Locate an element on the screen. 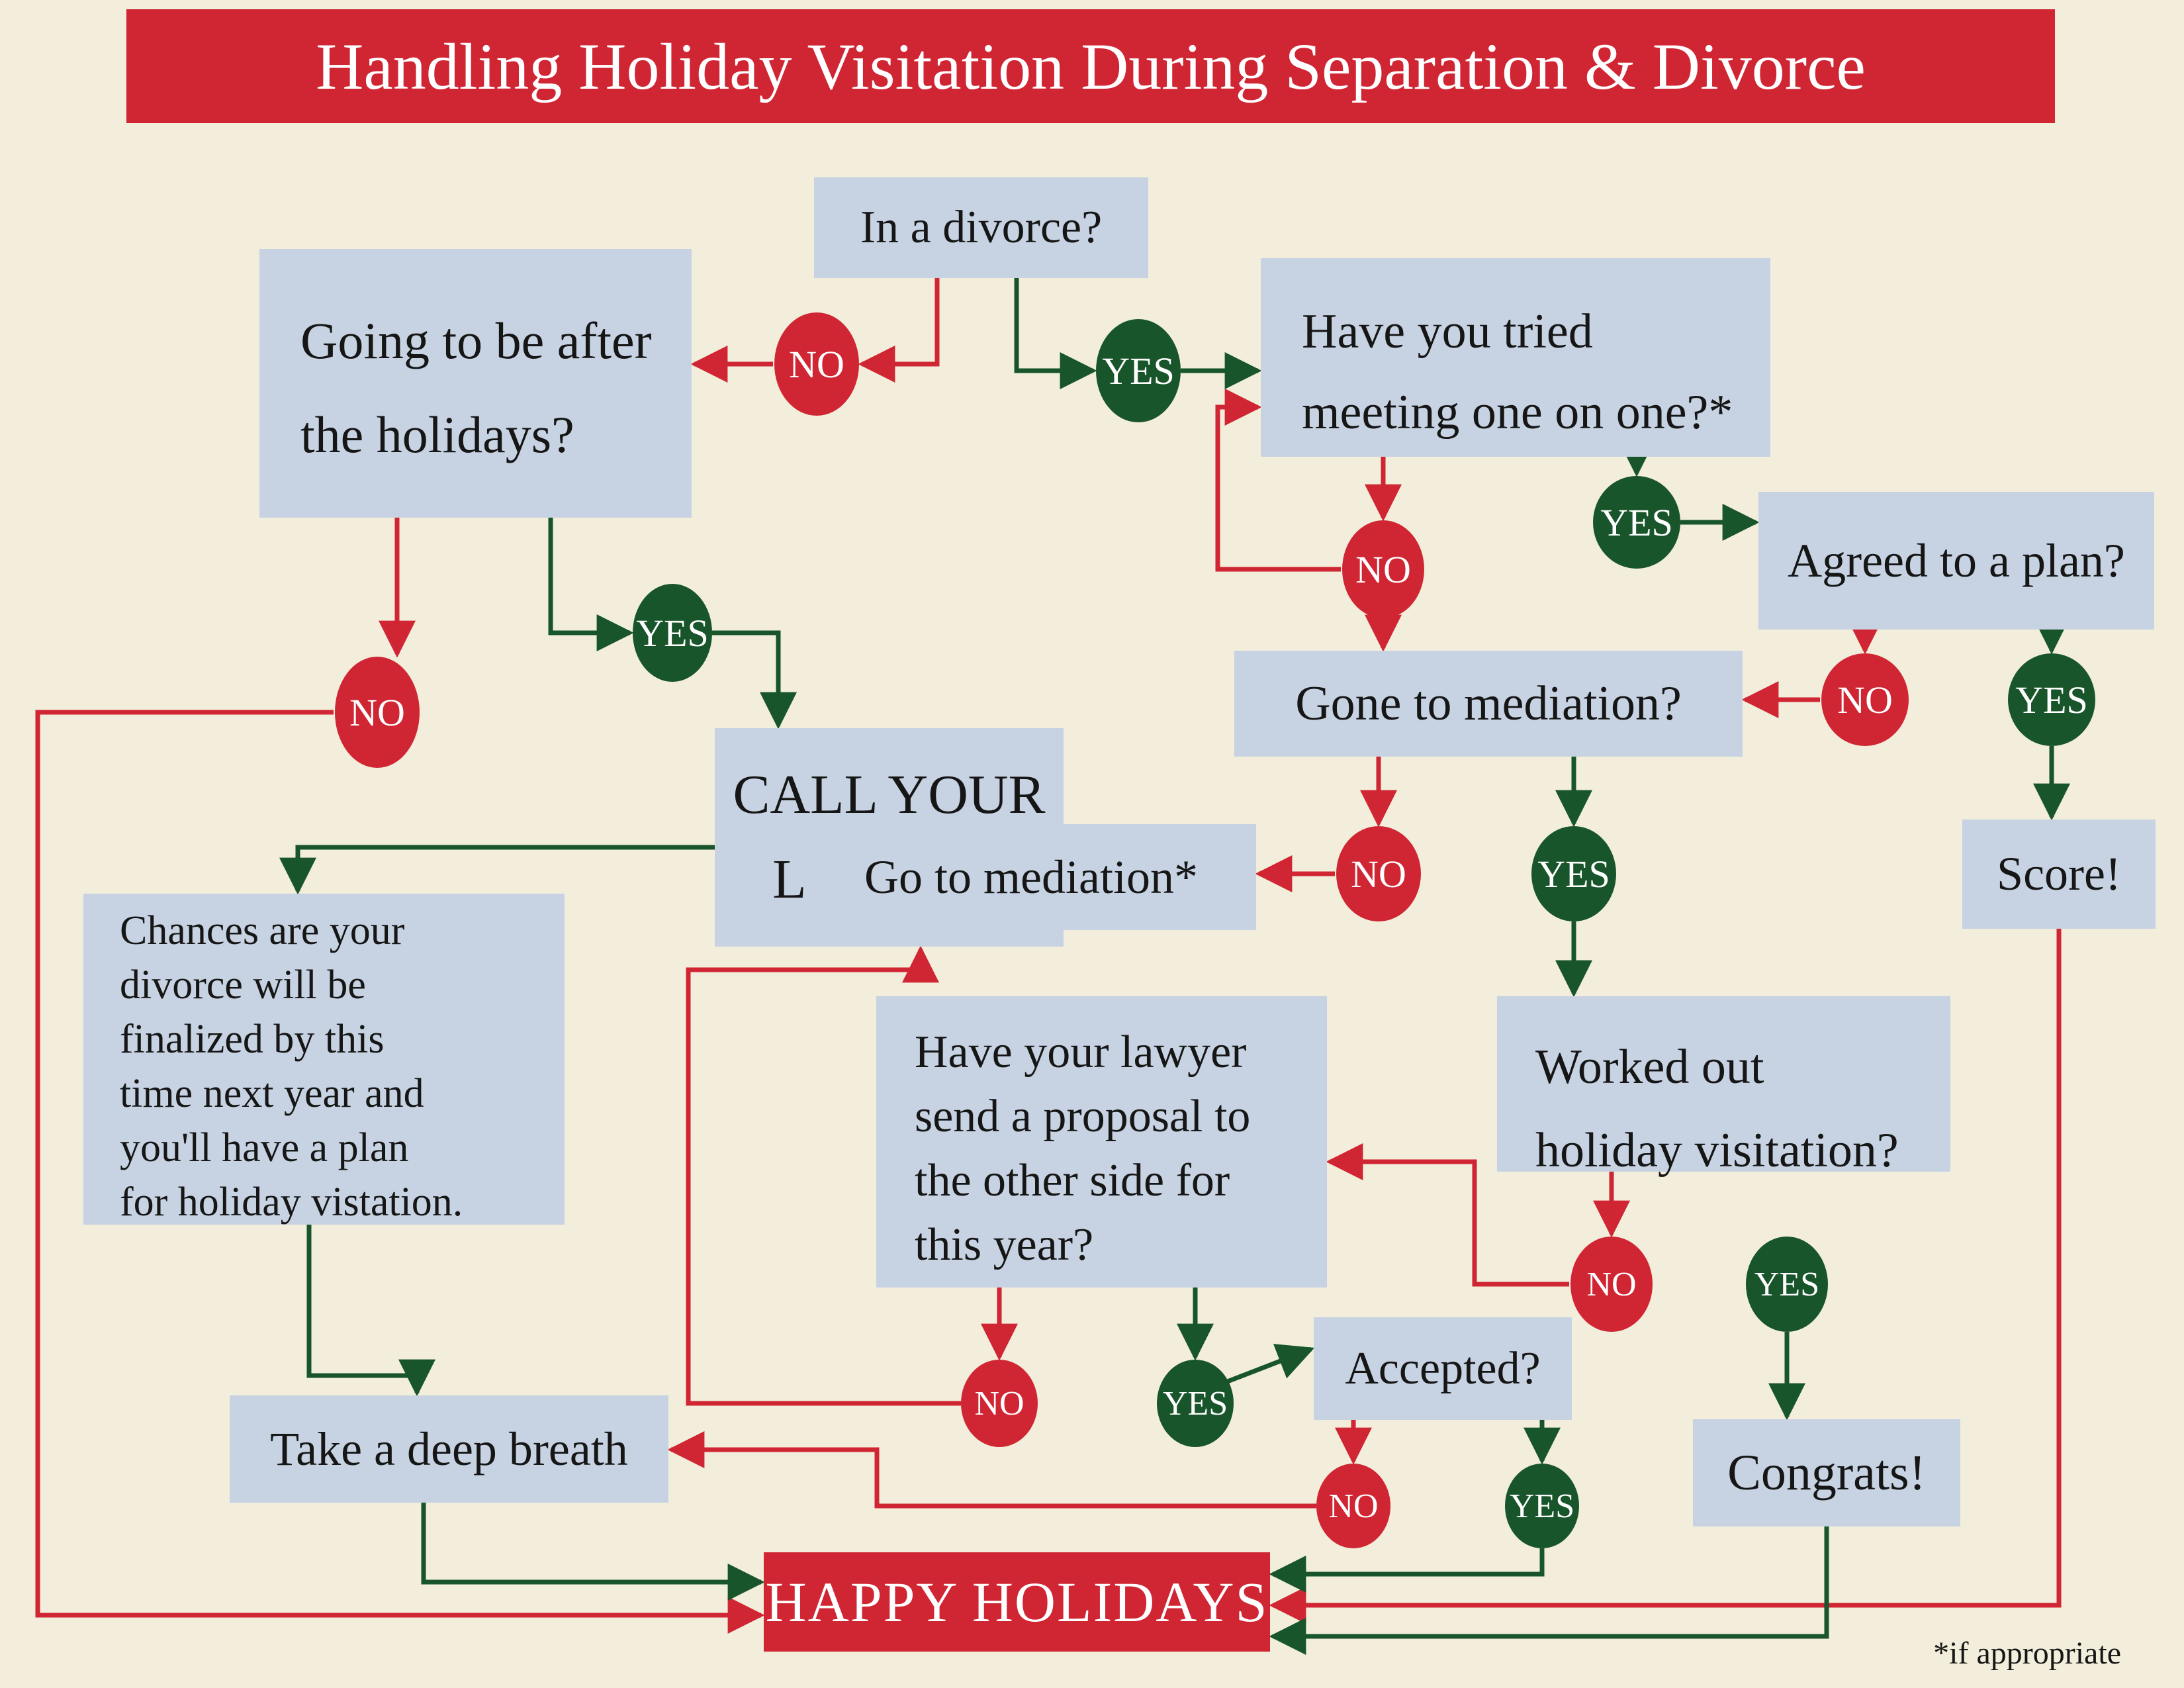 This screenshot has height=1688, width=2184. node-deep-breath: Take a deep breath is located at coordinates (449, 1449).